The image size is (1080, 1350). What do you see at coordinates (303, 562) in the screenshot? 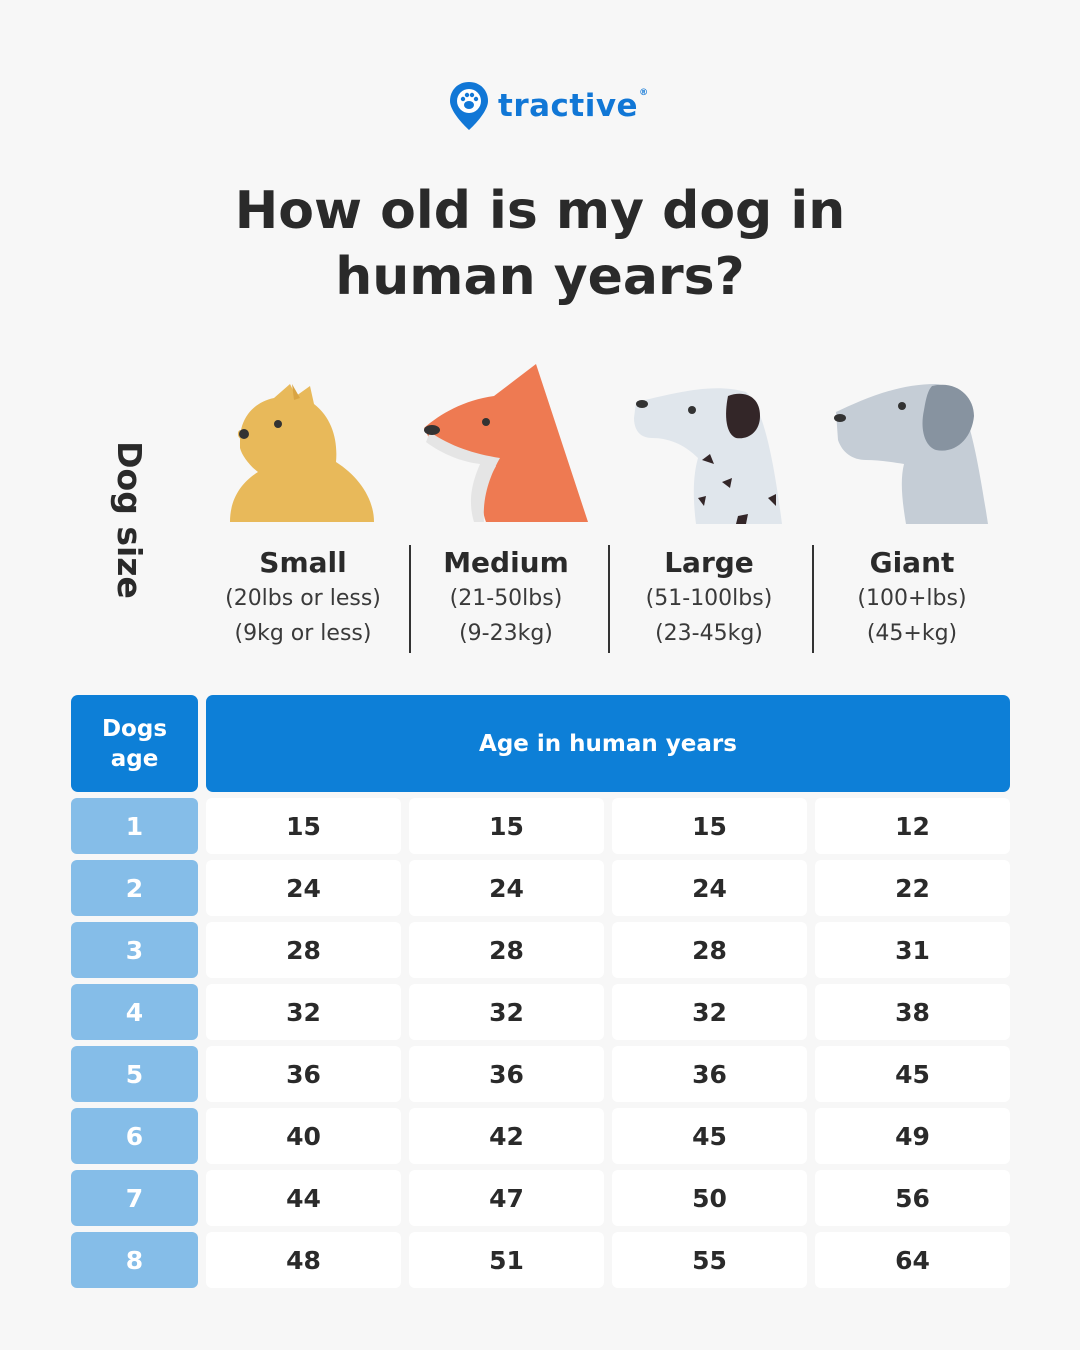
I see `size-name: Small` at bounding box center [303, 562].